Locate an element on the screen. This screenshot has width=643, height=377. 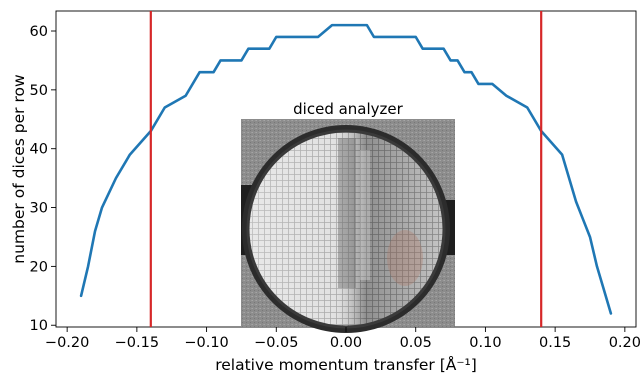
x-tick-label: 0.15 is located at coordinates (555, 343).